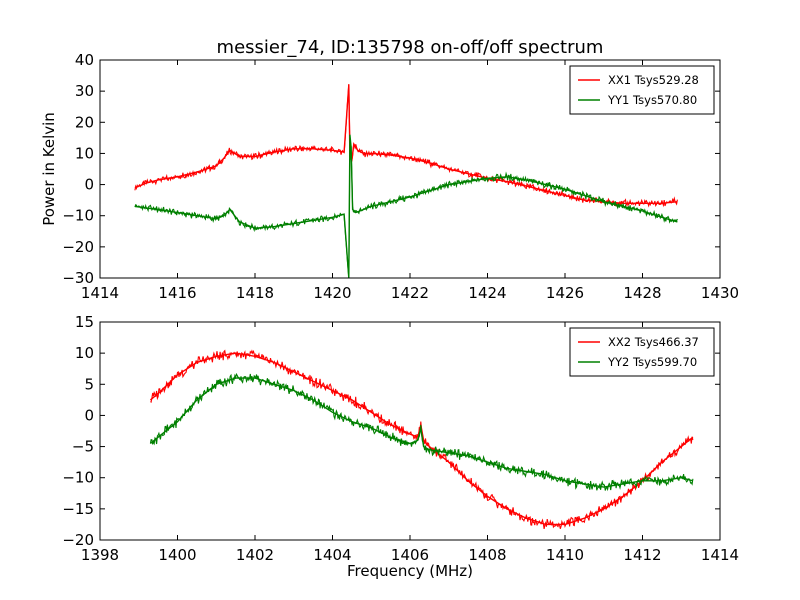 This screenshot has height=600, width=800. What do you see at coordinates (410, 293) in the screenshot?
I see `x-tick-label: 1422` at bounding box center [410, 293].